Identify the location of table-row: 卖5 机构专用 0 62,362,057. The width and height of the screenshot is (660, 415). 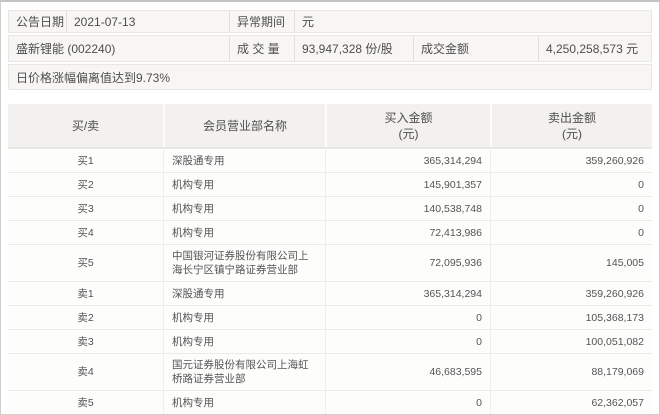
(330, 402).